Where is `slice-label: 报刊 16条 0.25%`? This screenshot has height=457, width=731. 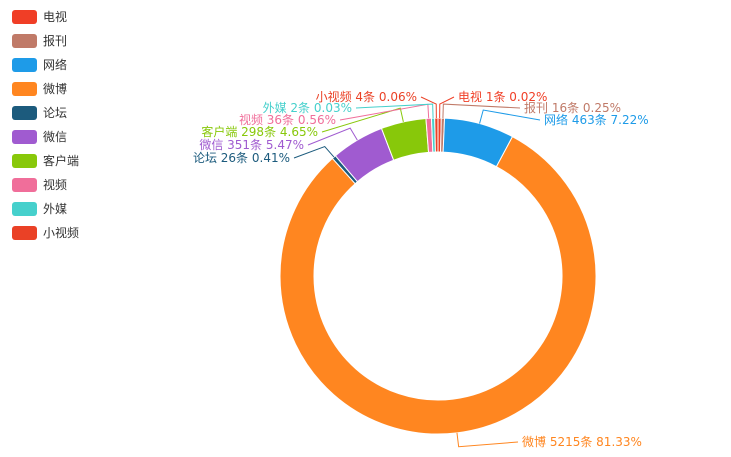
slice-label: 报刊 16条 0.25% is located at coordinates (572, 107).